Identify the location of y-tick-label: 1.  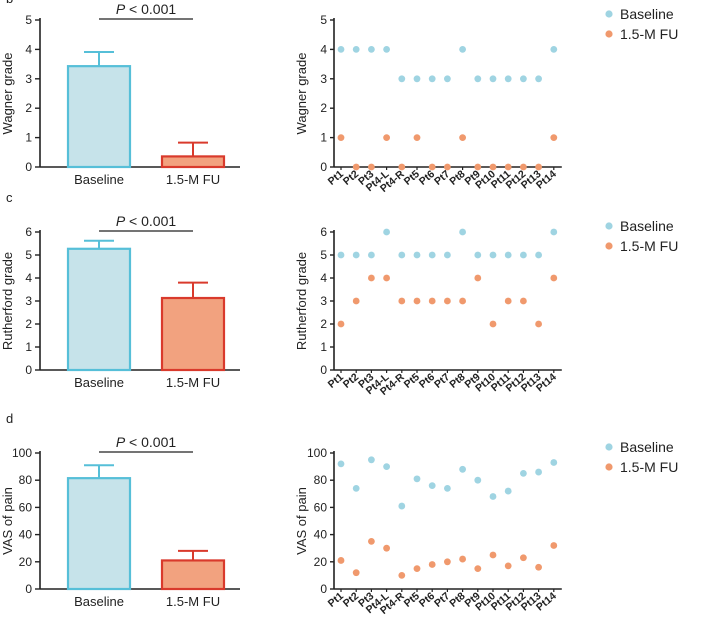
(323, 138).